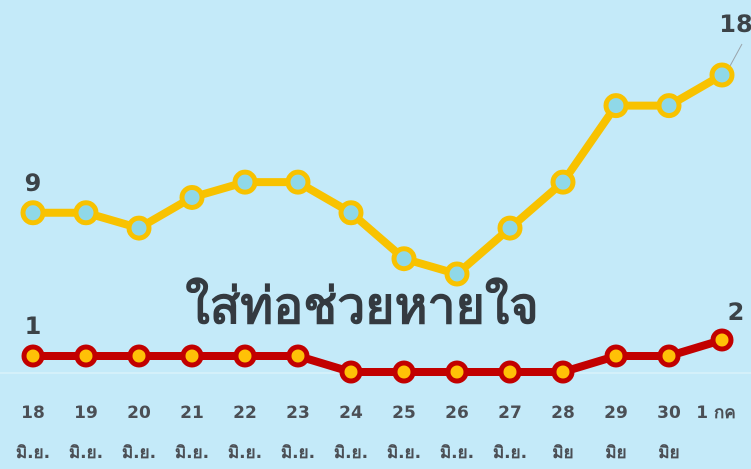 The image size is (751, 469). Describe the element at coordinates (616, 413) in the screenshot. I see `x-tick-day-label: 29` at that location.